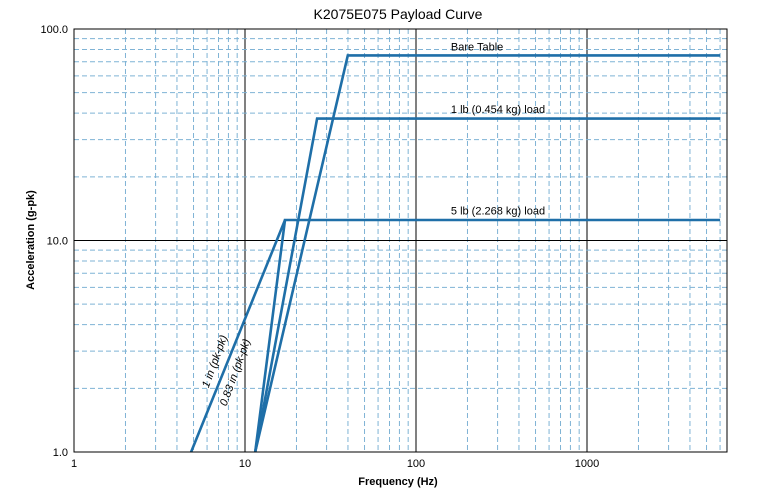  I want to click on y-axis-label: Acceleration (g-pk), so click(31, 240).